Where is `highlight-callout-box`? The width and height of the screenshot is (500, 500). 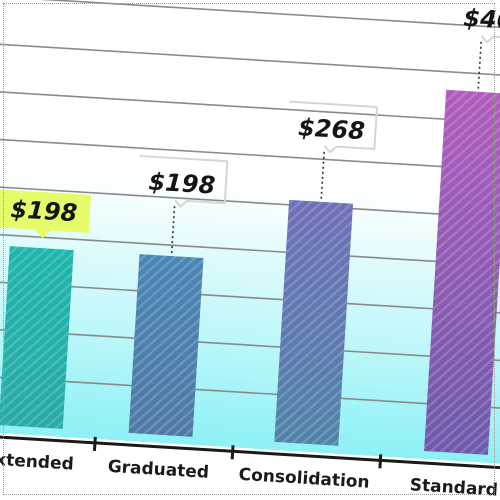 highlight-callout-box is located at coordinates (46, 214).